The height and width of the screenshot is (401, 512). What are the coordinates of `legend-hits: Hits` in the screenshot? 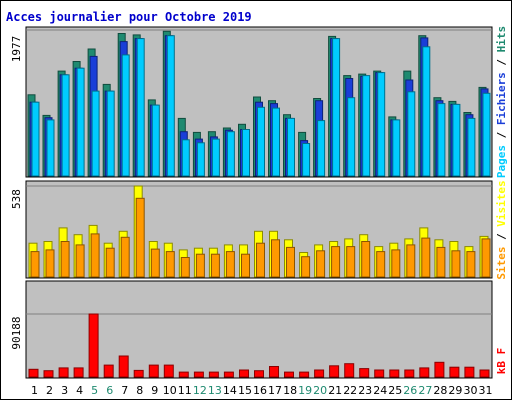 It's located at (501, 39).